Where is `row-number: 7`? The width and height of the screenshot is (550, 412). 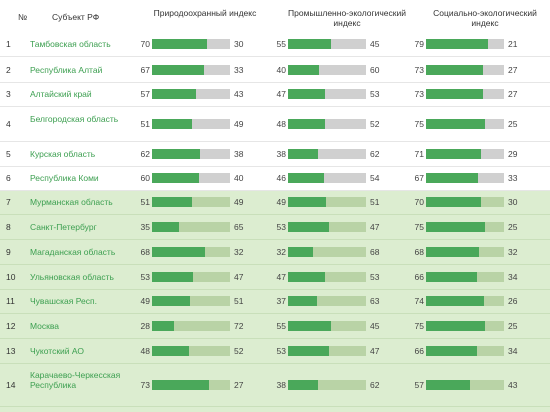 row-number: 7 is located at coordinates (8, 202).